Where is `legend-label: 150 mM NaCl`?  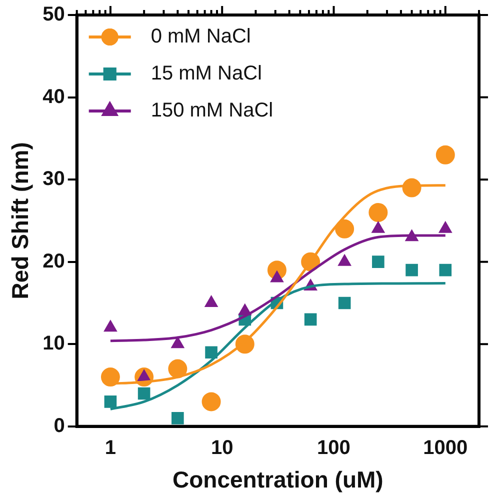
legend-label: 150 mM NaCl is located at coordinates (212, 111).